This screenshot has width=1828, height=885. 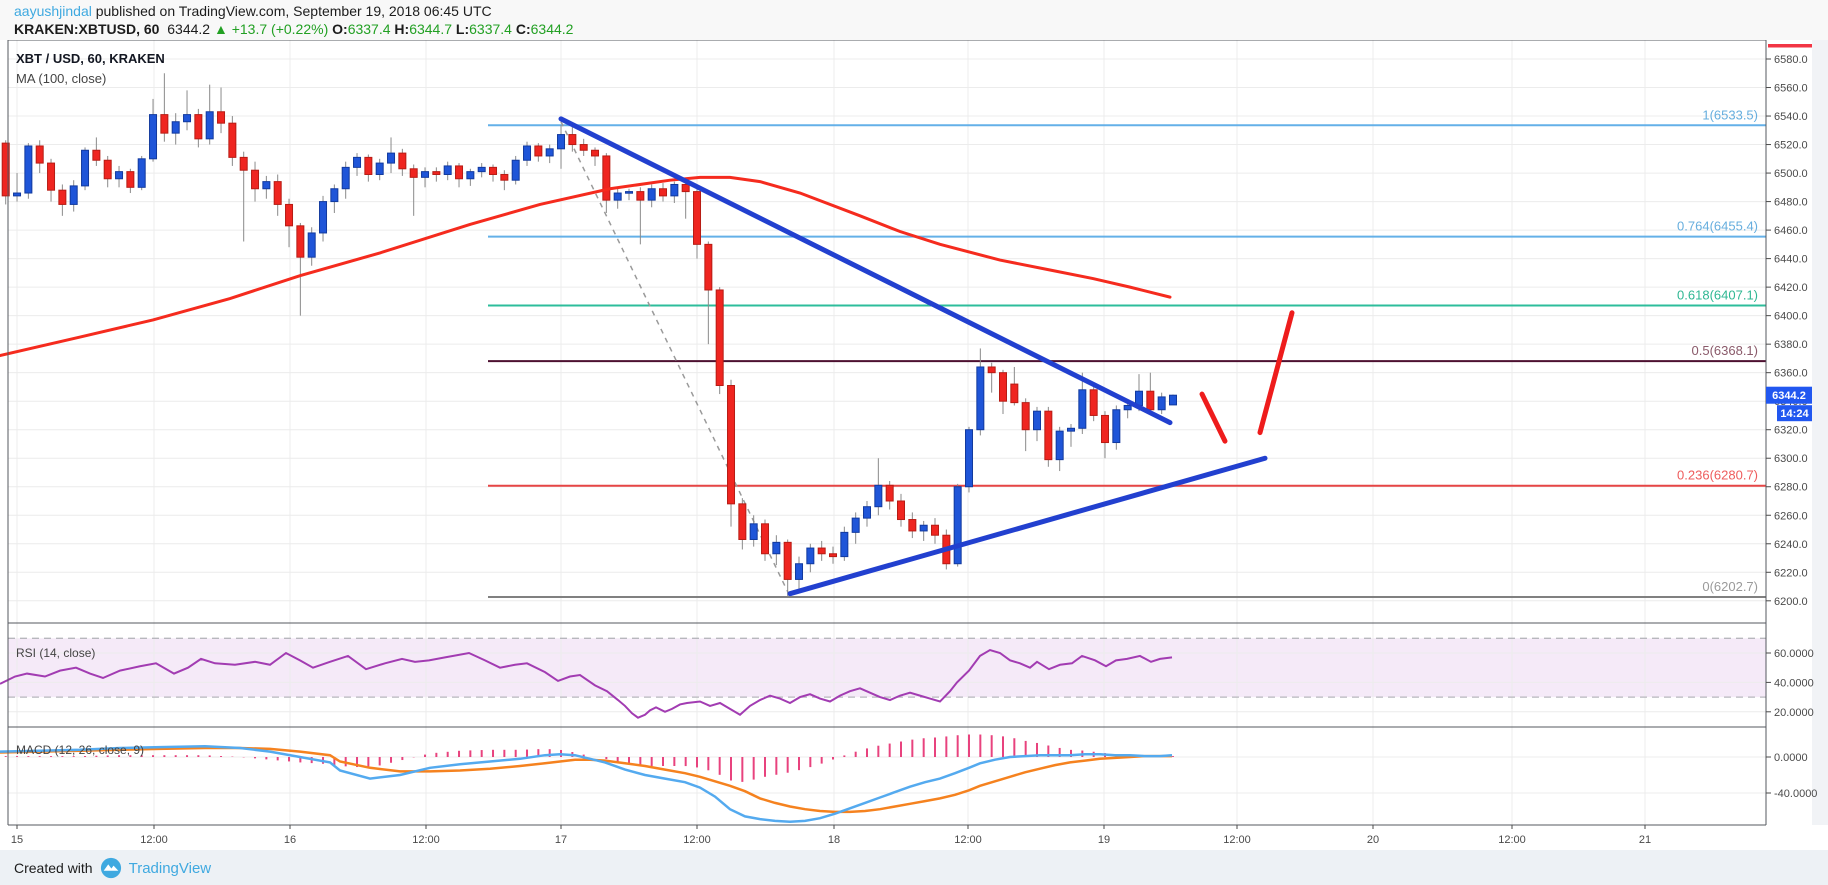 What do you see at coordinates (53, 868) in the screenshot?
I see `created-with-label: Created with` at bounding box center [53, 868].